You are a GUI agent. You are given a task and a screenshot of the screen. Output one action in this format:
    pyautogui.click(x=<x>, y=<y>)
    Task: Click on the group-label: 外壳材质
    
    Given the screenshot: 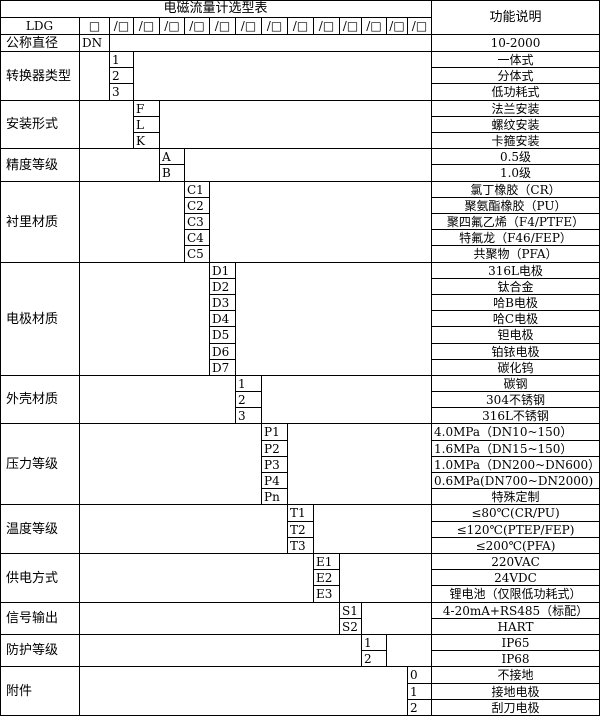 What is the action you would take?
    pyautogui.click(x=40, y=400)
    